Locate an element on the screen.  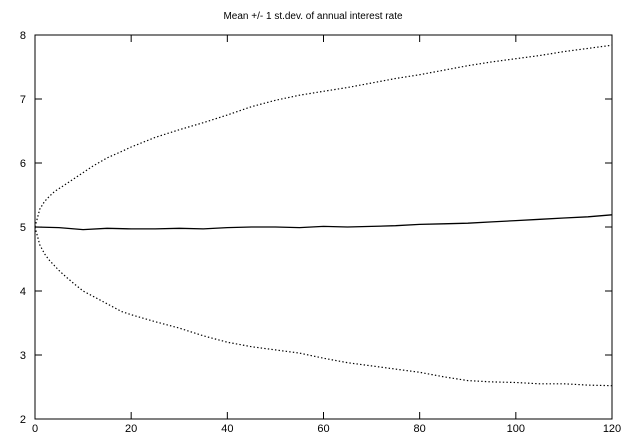
y-tick-label: 3 is located at coordinates (23, 356).